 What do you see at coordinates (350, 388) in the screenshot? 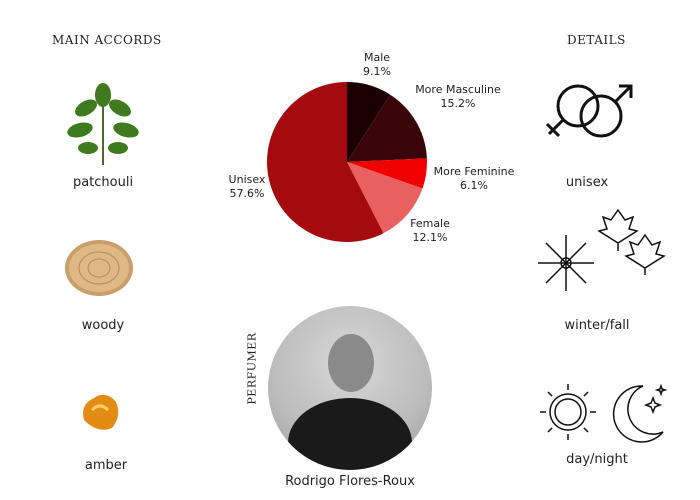
I see `perfumer-photo` at bounding box center [350, 388].